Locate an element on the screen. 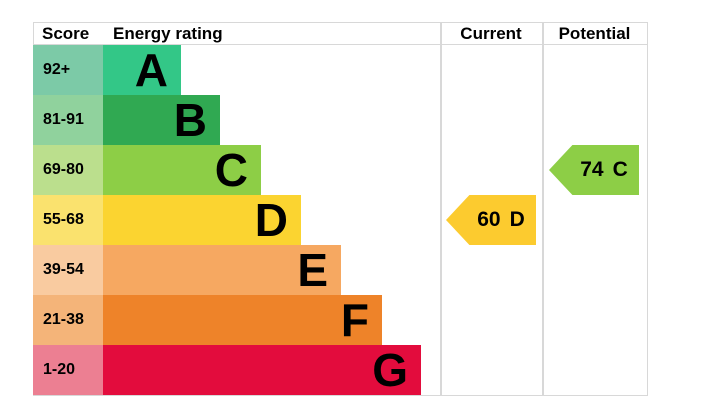  band-row-c: 69-80 C is located at coordinates (340, 170).